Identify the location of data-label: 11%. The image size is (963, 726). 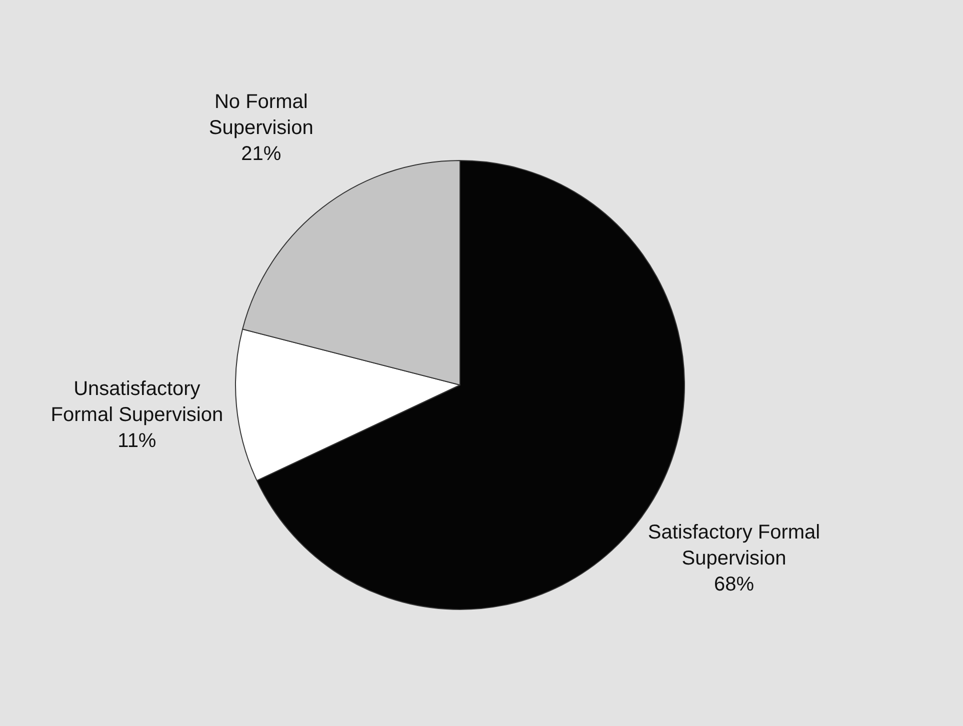
(137, 441).